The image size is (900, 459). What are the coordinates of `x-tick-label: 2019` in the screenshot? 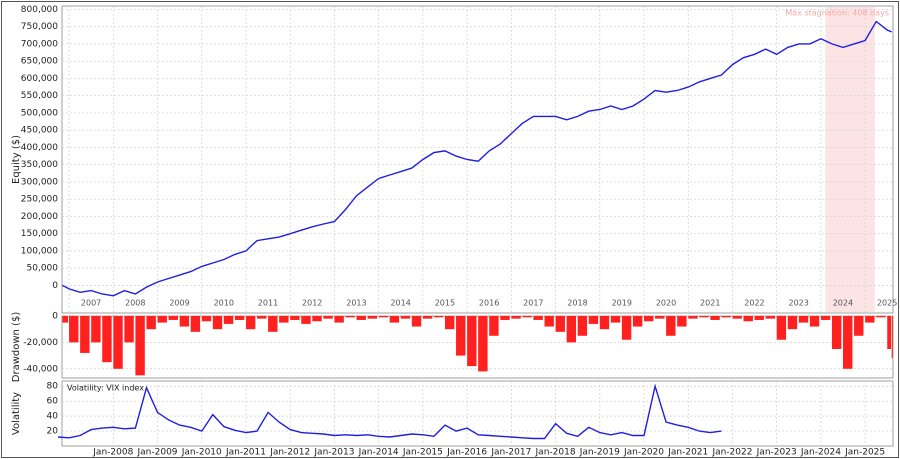 It's located at (622, 303).